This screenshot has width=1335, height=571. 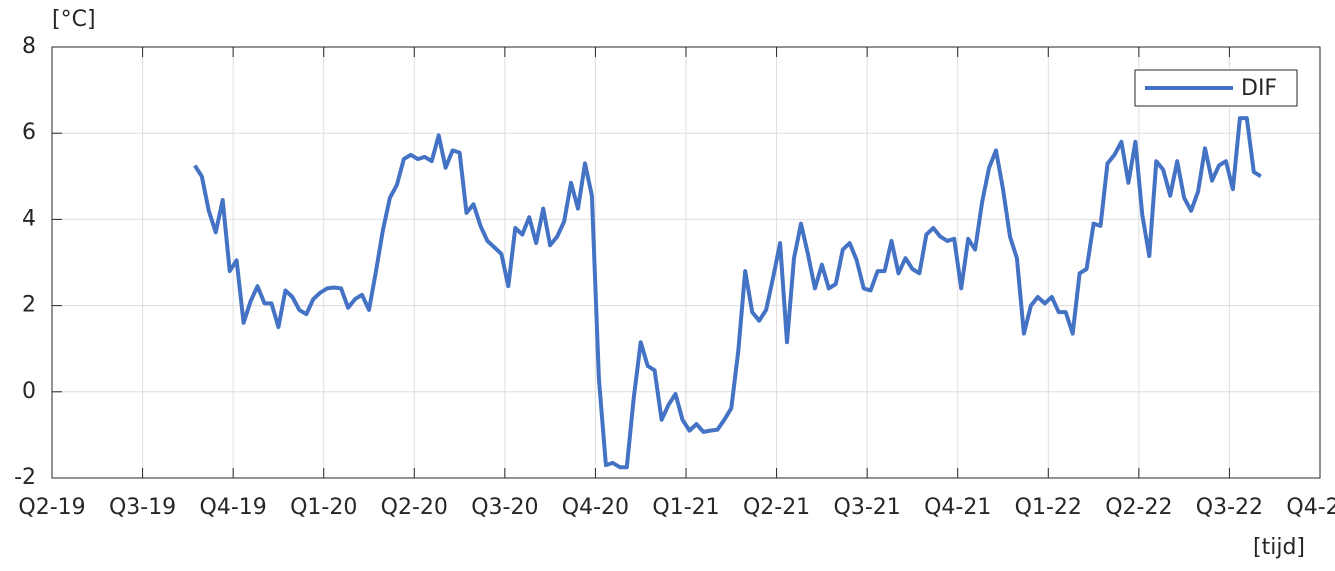 I want to click on x-tick-label: Q4-20, so click(x=595, y=507).